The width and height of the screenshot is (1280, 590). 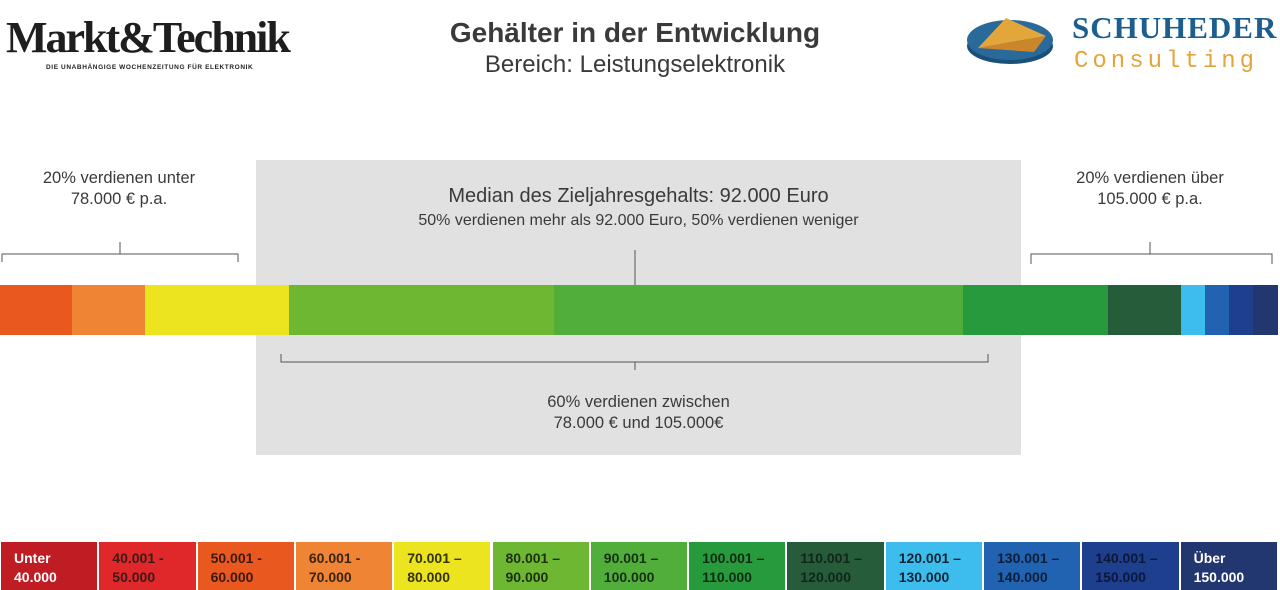 I want to click on legend-cell-0: Unter 40.000, so click(x=49, y=566).